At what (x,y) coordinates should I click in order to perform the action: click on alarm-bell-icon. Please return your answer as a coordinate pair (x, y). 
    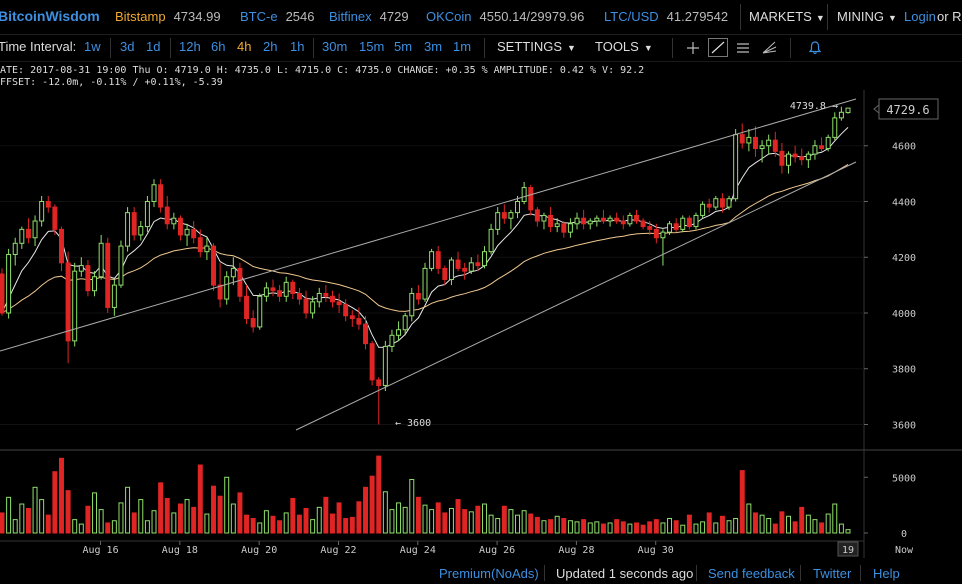
    Looking at the image, I should click on (815, 47).